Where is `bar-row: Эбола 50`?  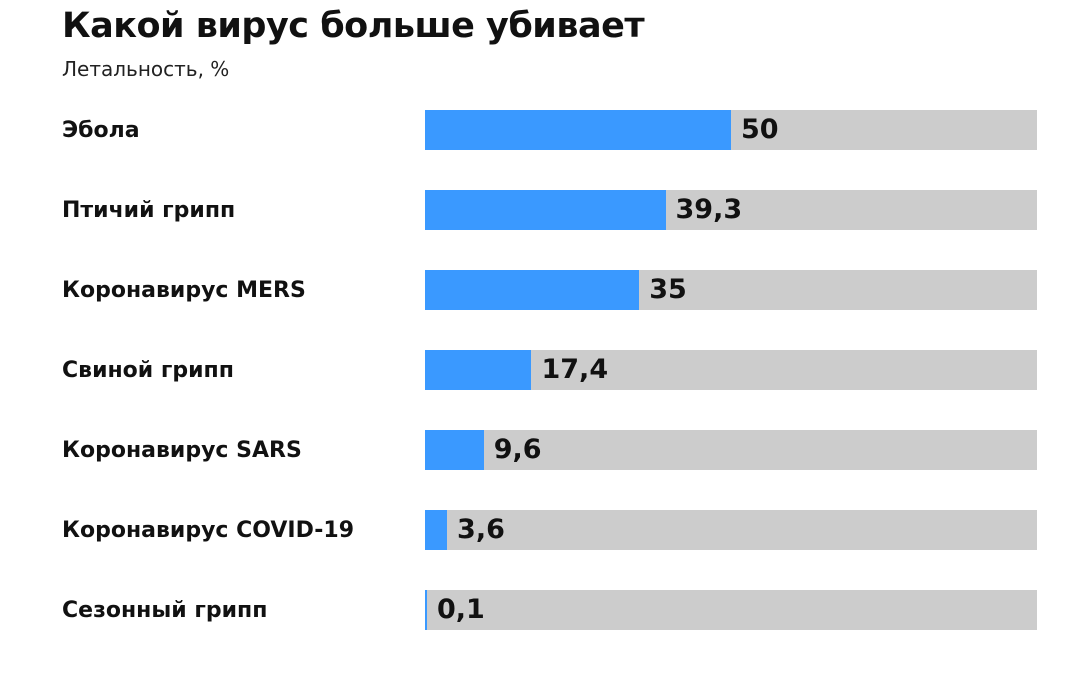
bar-row: Эбола 50 is located at coordinates (540, 130).